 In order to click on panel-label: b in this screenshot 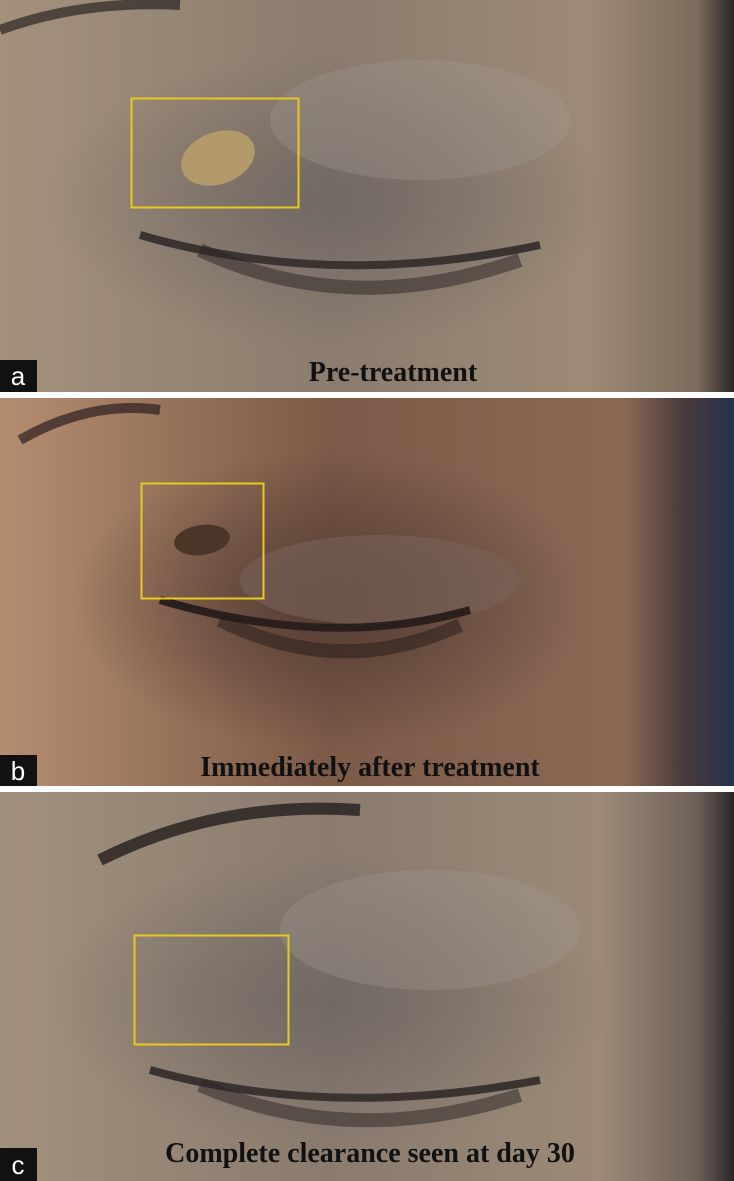, I will do `click(18, 771)`.